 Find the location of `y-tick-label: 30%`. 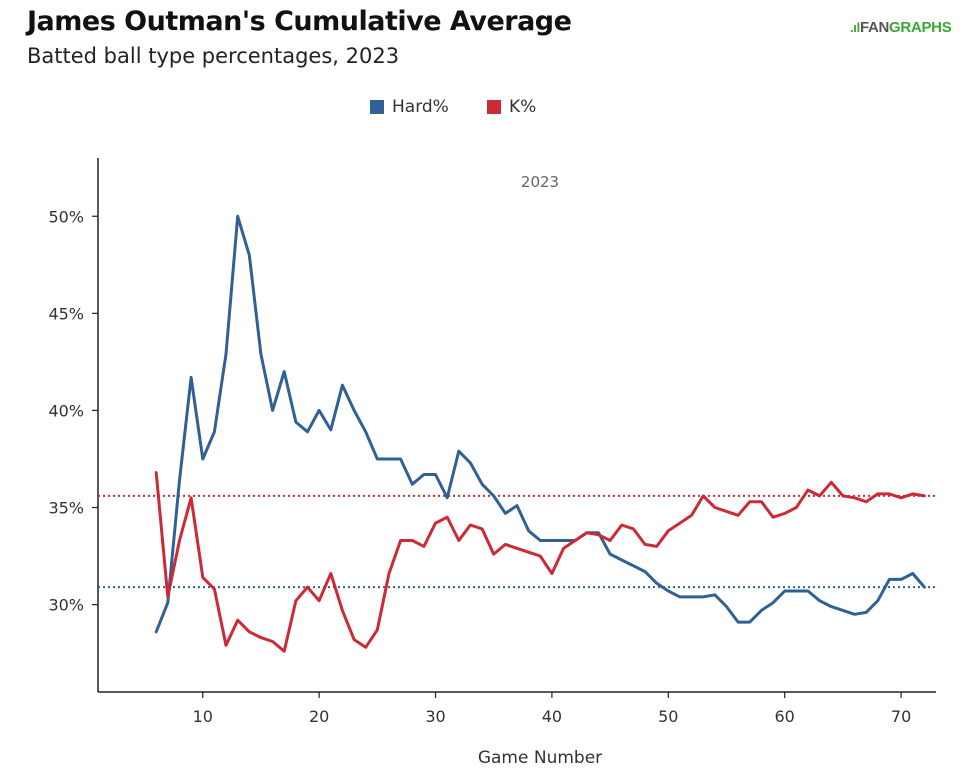

y-tick-label: 30% is located at coordinates (66, 605).